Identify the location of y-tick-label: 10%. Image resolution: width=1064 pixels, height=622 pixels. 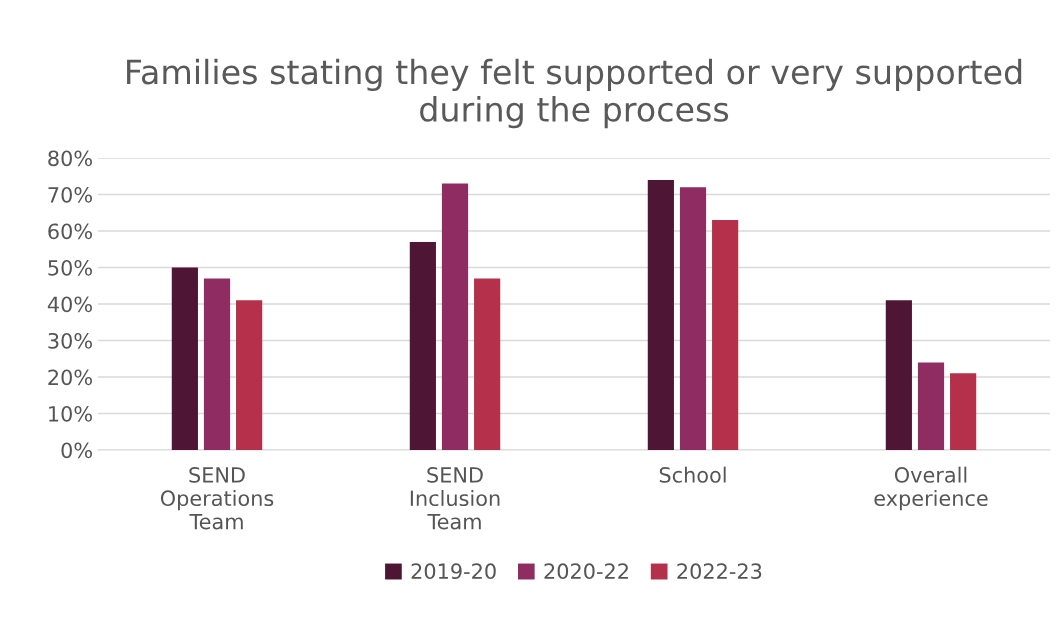
(70, 413).